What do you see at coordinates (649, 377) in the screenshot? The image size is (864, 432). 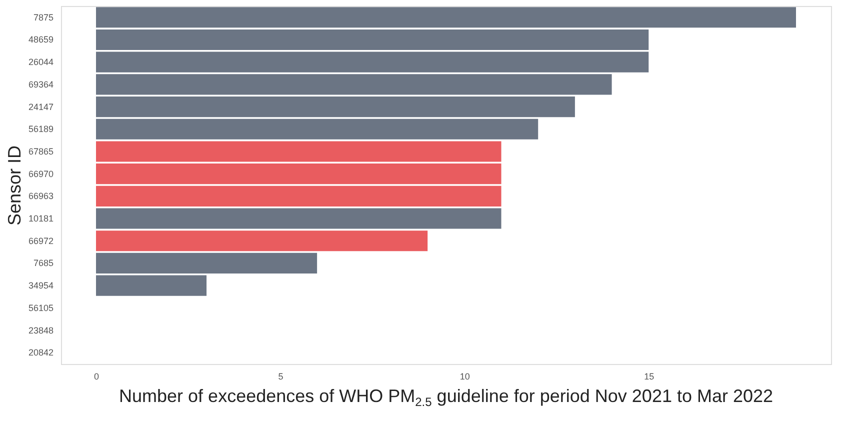 I see `x-tick-label: 15` at bounding box center [649, 377].